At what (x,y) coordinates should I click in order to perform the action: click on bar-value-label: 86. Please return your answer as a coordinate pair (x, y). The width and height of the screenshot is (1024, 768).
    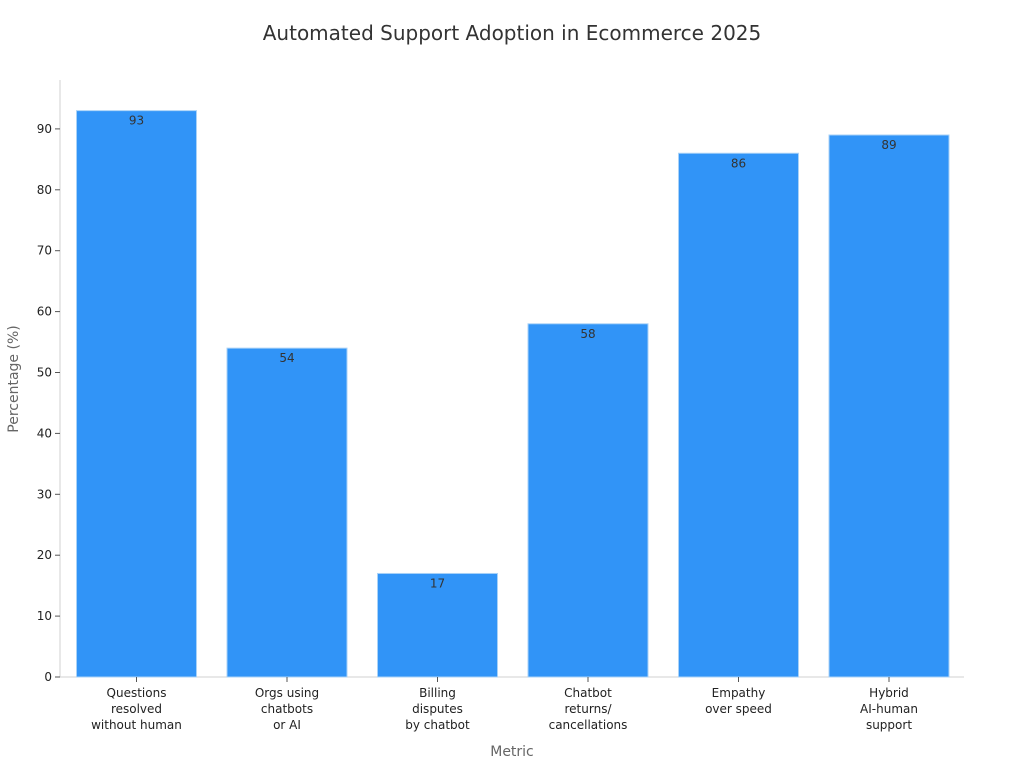
    Looking at the image, I should click on (738, 163).